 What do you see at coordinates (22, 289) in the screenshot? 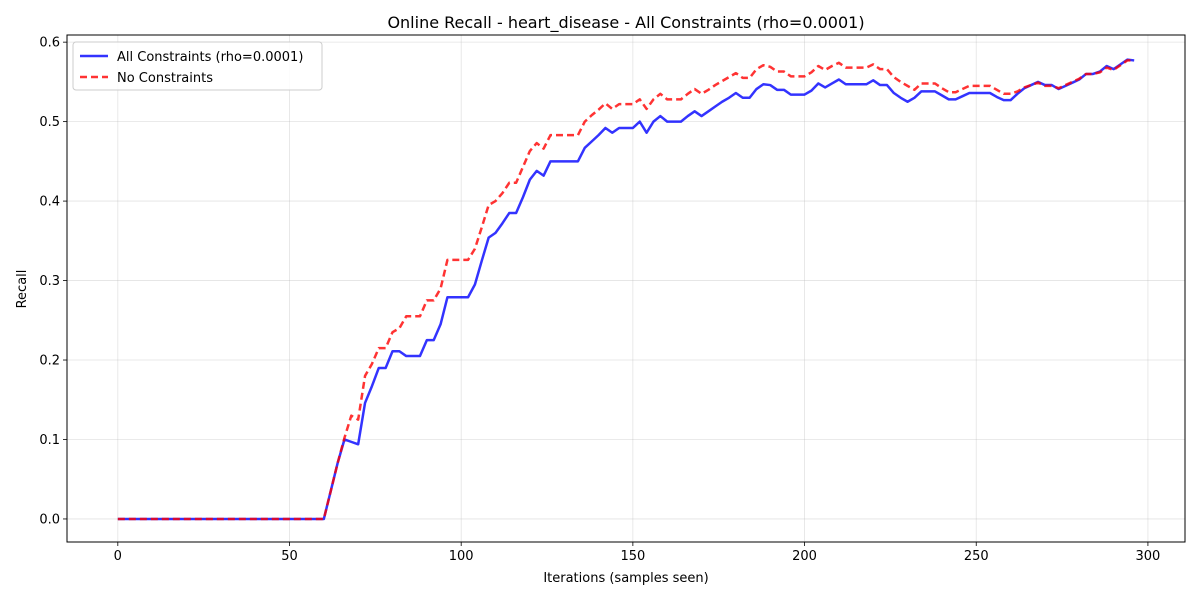
I see `y-axis-label: Recall` at bounding box center [22, 289].